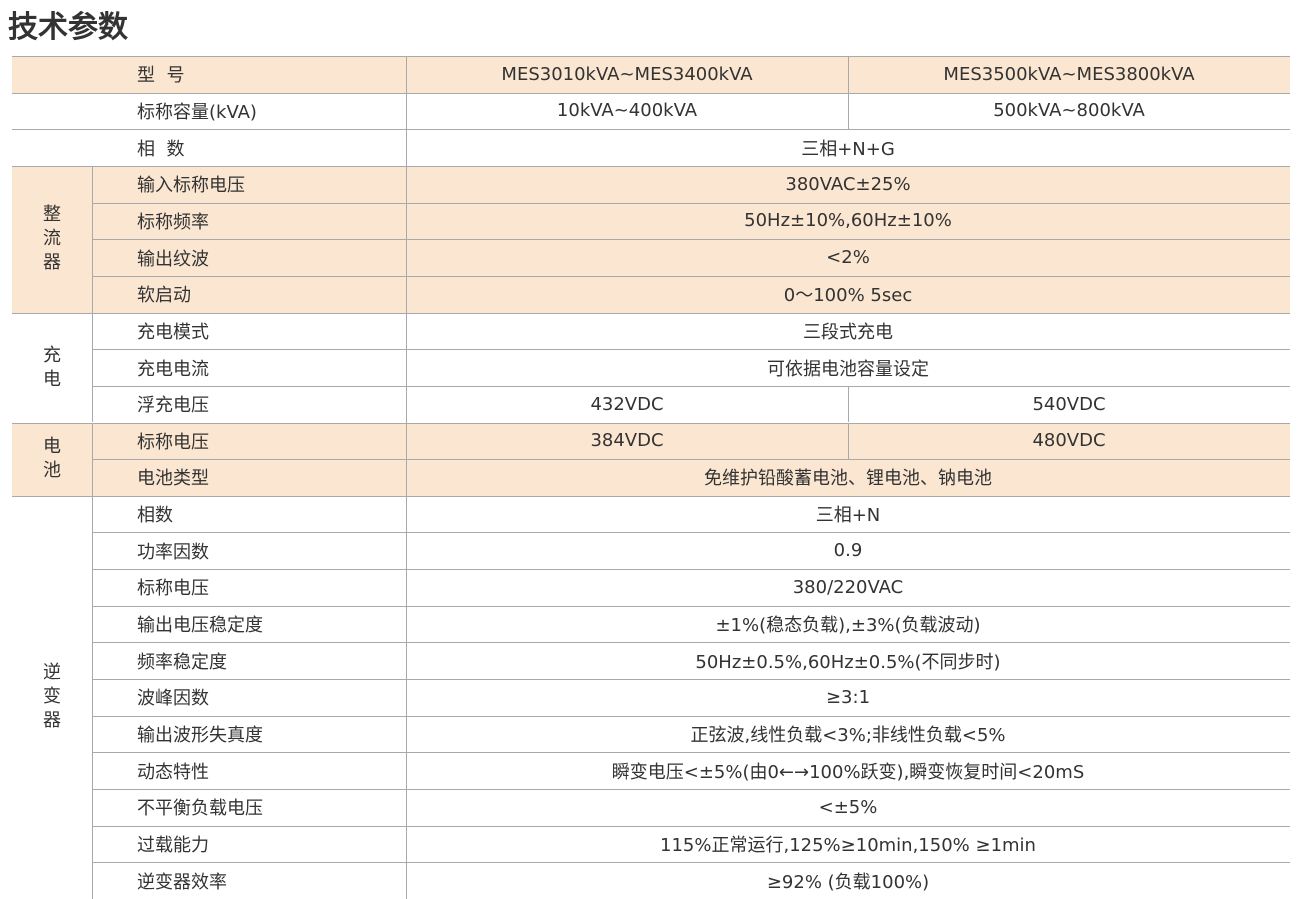 The image size is (1301, 899). I want to click on row-value: 380/220VAC, so click(848, 587).